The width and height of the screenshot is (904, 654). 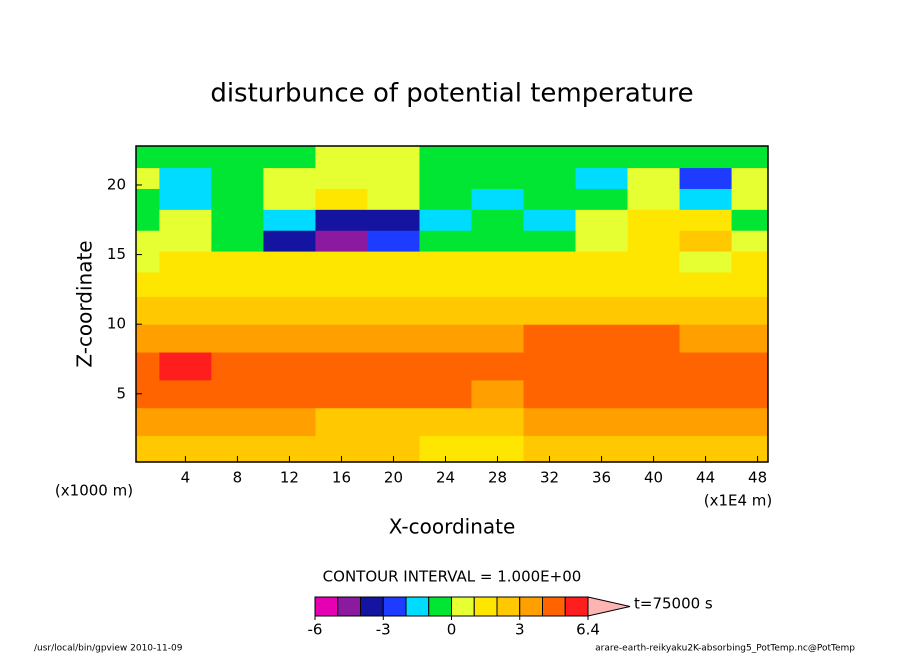 What do you see at coordinates (452, 577) in the screenshot?
I see `contour-interval: CONTOUR INTERVAL = 1.000E+00` at bounding box center [452, 577].